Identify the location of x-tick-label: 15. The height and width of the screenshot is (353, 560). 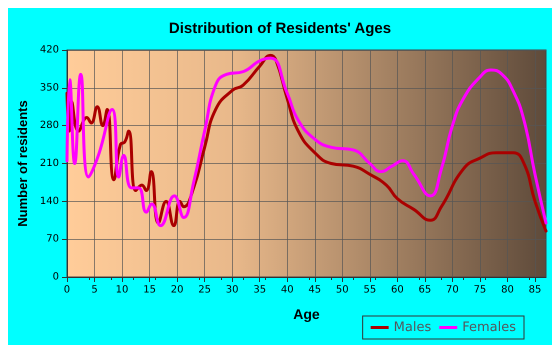
(149, 290).